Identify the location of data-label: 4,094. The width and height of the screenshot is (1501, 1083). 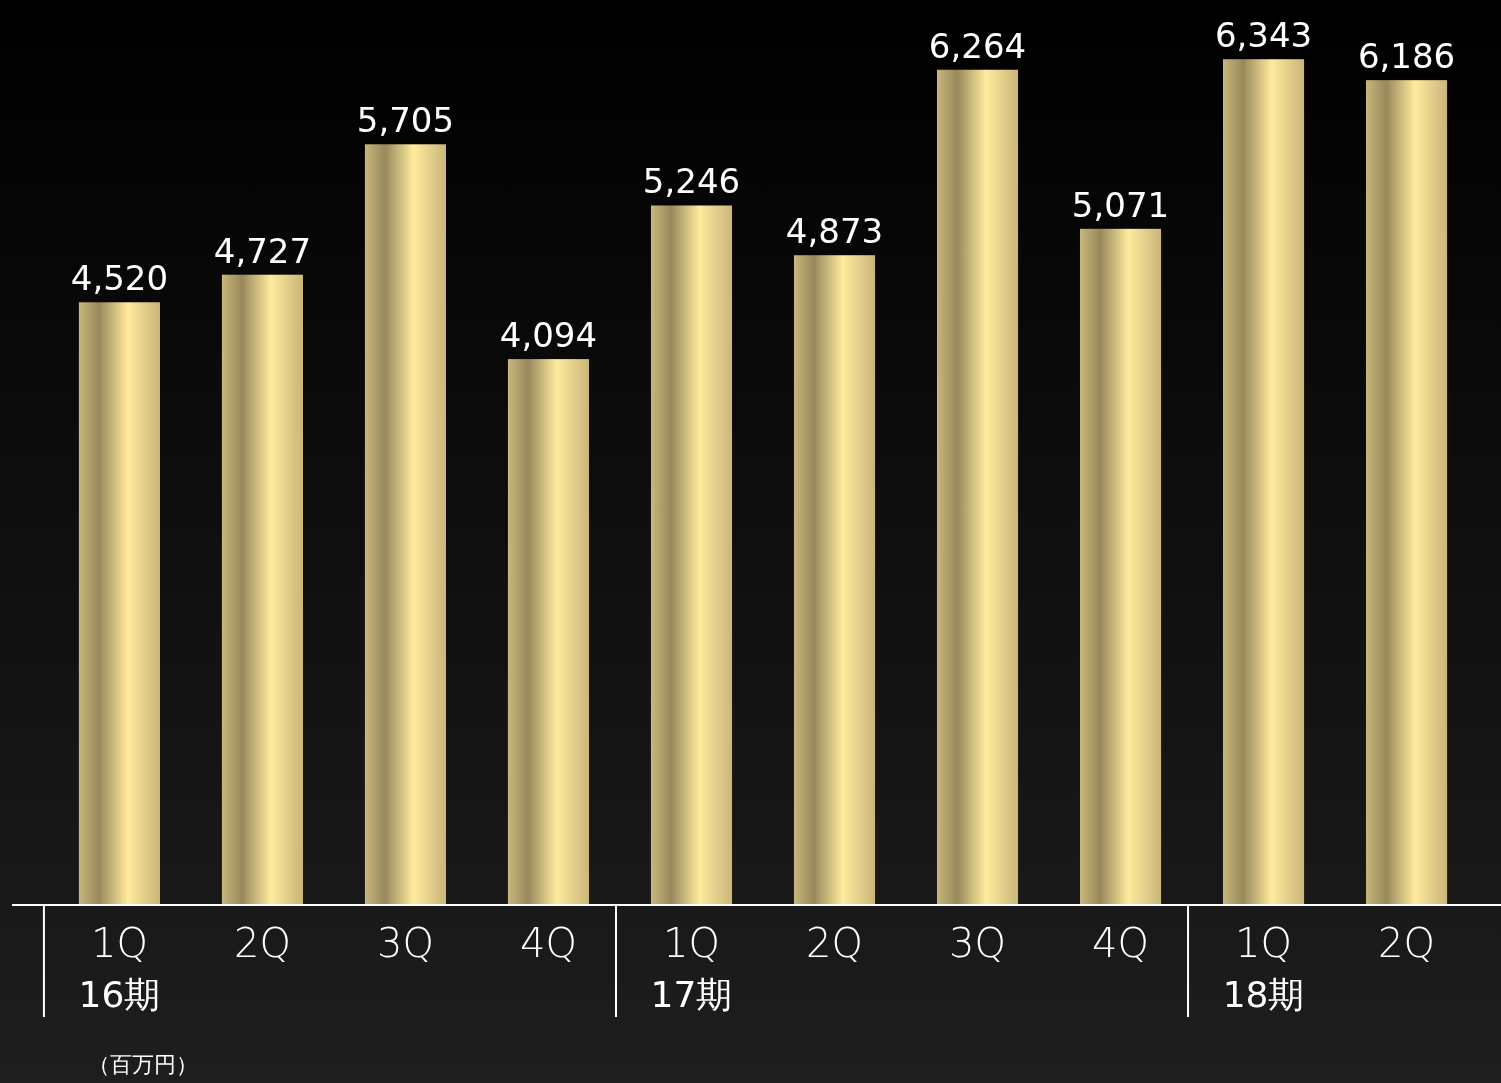
(548, 335).